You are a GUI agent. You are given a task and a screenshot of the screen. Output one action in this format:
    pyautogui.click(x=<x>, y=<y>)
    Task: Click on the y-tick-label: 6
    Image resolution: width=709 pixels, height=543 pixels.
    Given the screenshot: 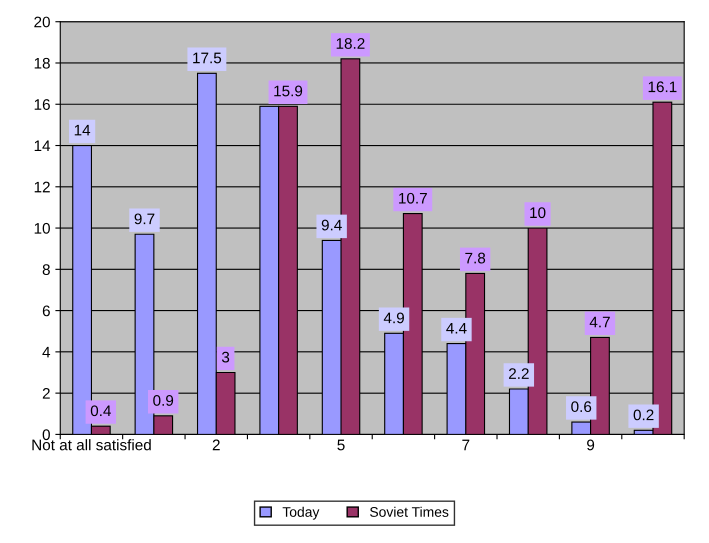 What is the action you would take?
    pyautogui.click(x=46, y=310)
    